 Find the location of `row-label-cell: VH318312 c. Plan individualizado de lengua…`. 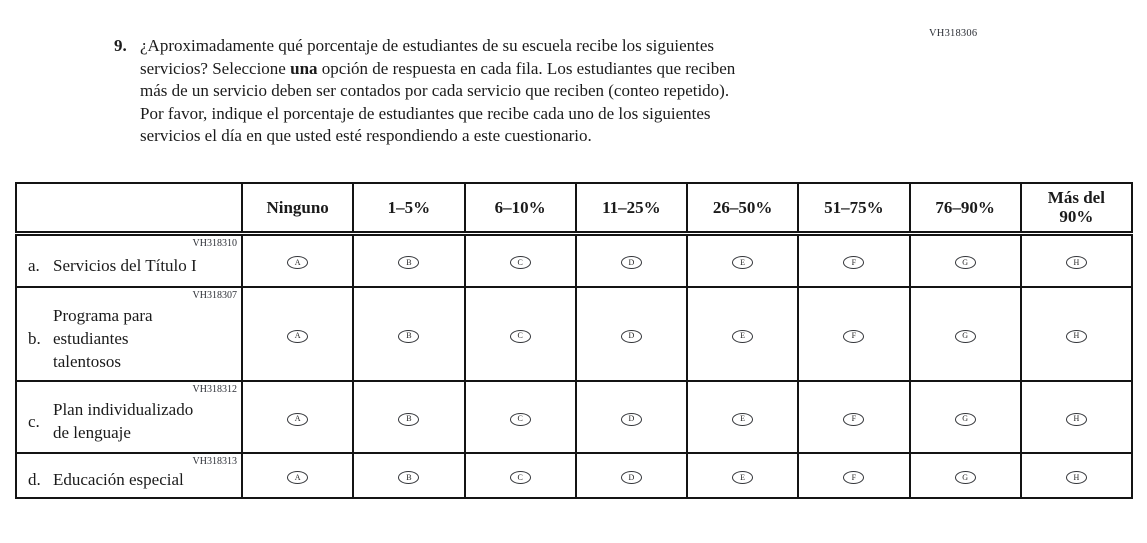

row-label-cell: VH318312 c. Plan individualizado de lengua… is located at coordinates (129, 417).